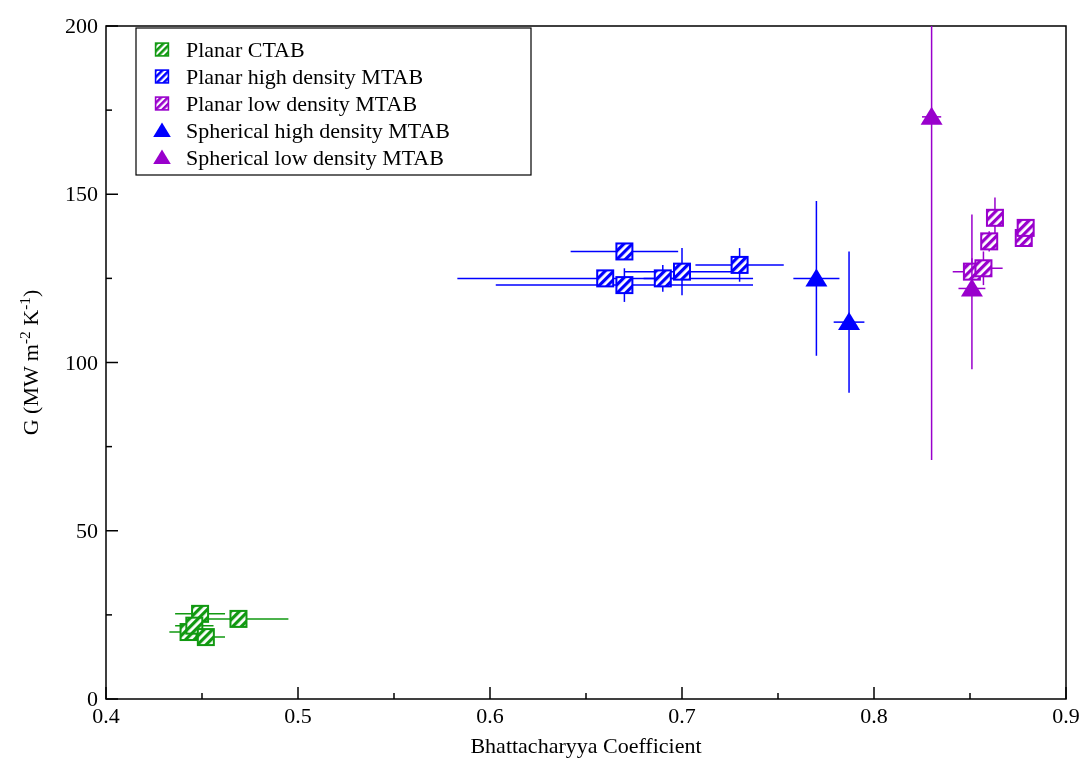  What do you see at coordinates (298, 715) in the screenshot?
I see `x-tick-label: 0.5` at bounding box center [298, 715].